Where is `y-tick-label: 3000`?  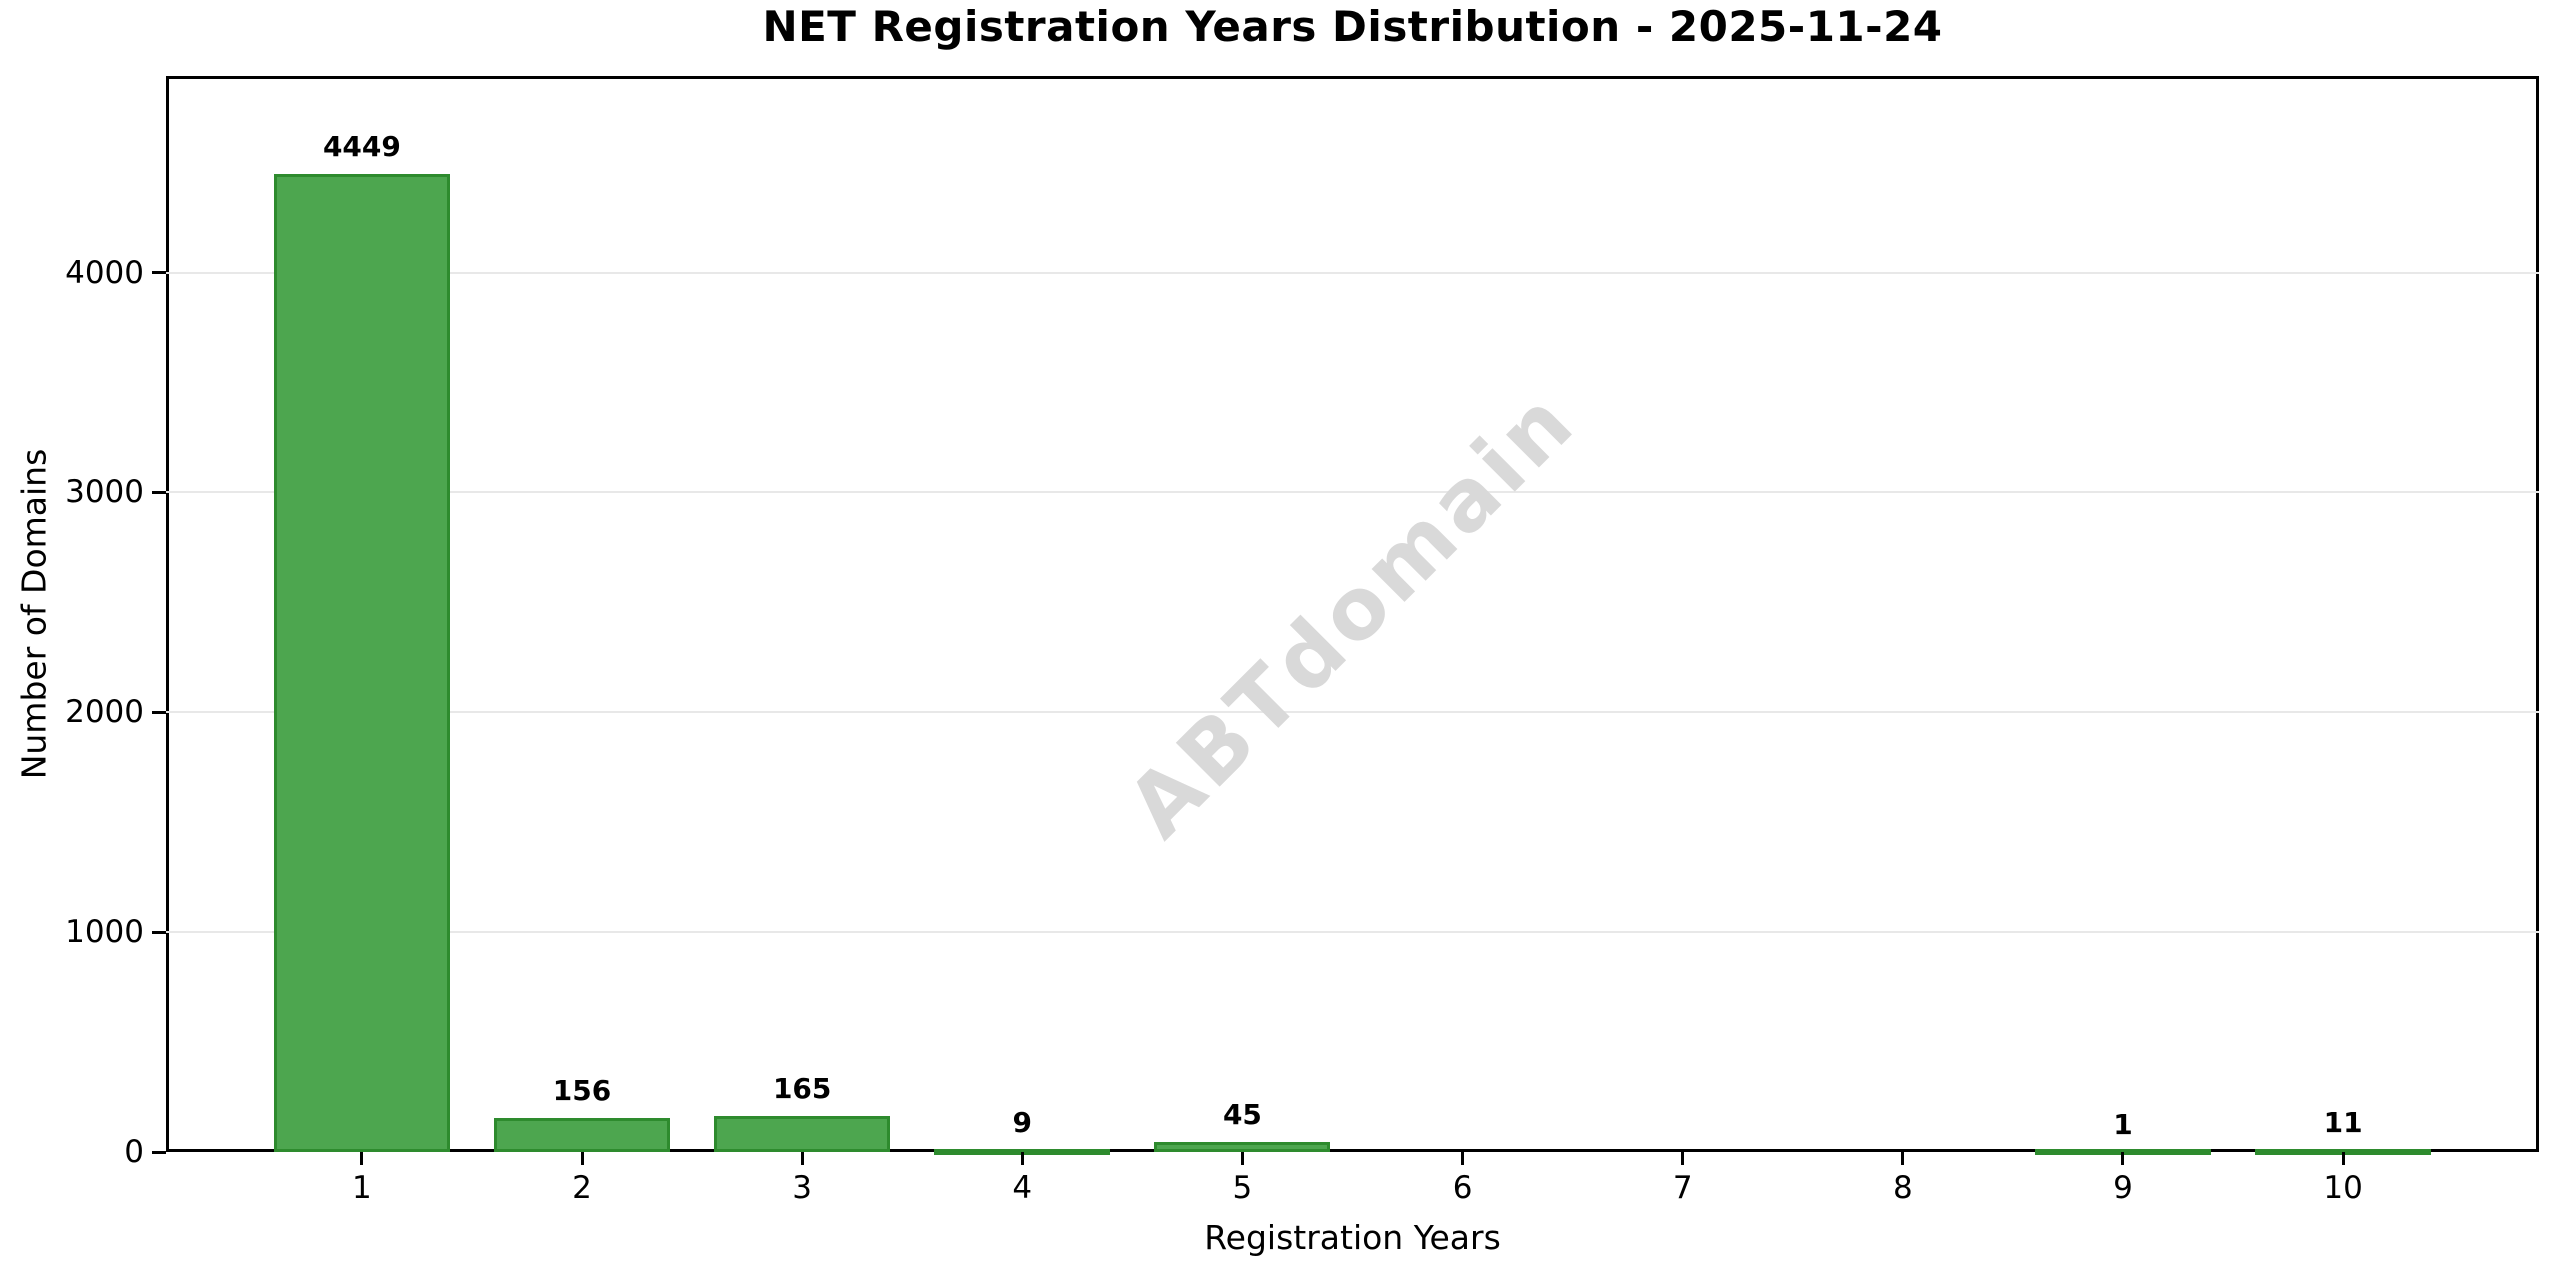
y-tick-label: 3000 is located at coordinates (104, 492).